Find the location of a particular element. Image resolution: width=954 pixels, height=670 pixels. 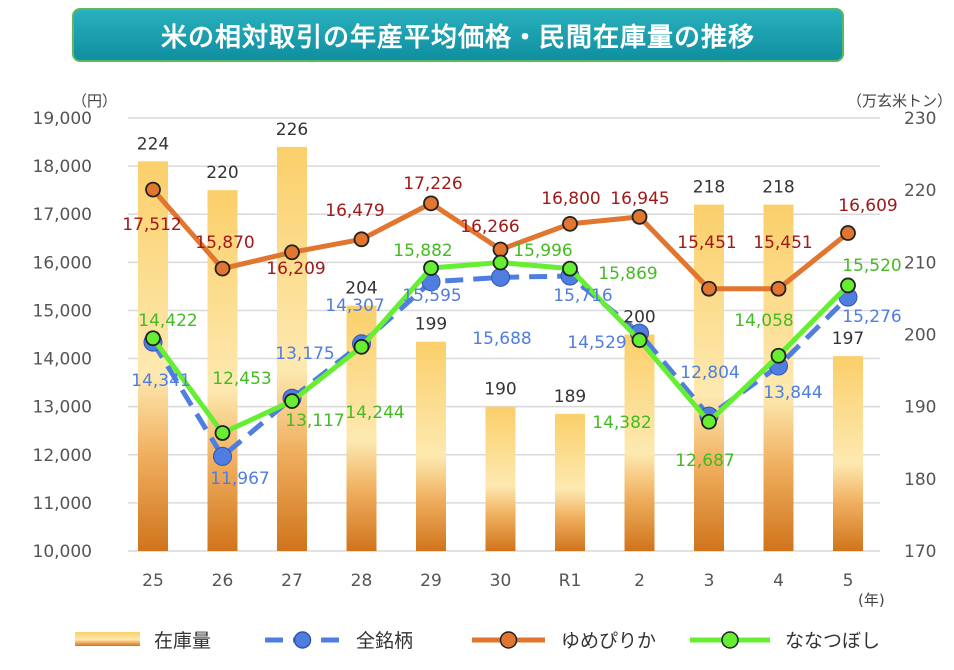

legend-label: 全銘柄 is located at coordinates (384, 641).